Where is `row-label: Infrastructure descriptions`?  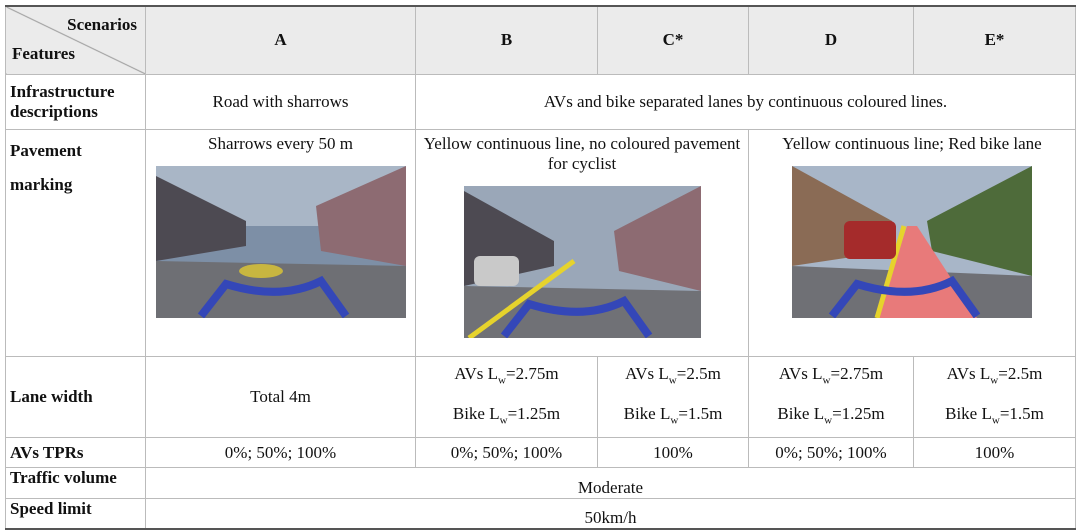
row-label: Infrastructure descriptions is located at coordinates (75, 101).